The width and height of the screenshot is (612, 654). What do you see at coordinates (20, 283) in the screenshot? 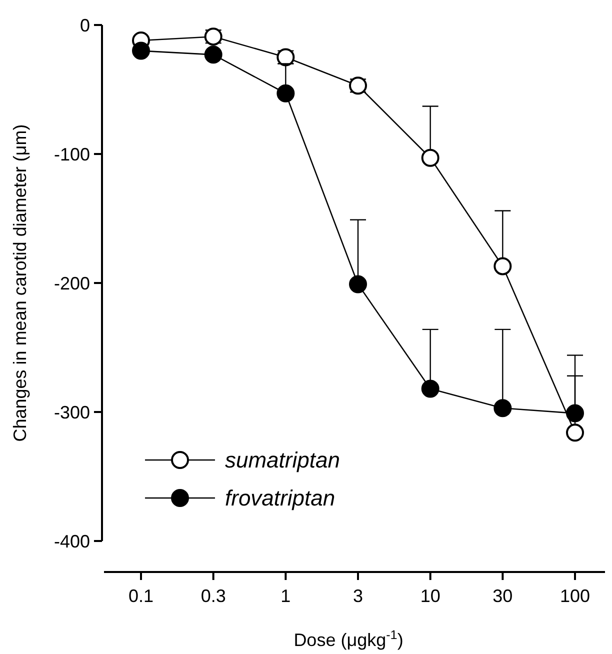
I see `y-axis-title: Changes in mean carotid diameter (μm)` at bounding box center [20, 283].